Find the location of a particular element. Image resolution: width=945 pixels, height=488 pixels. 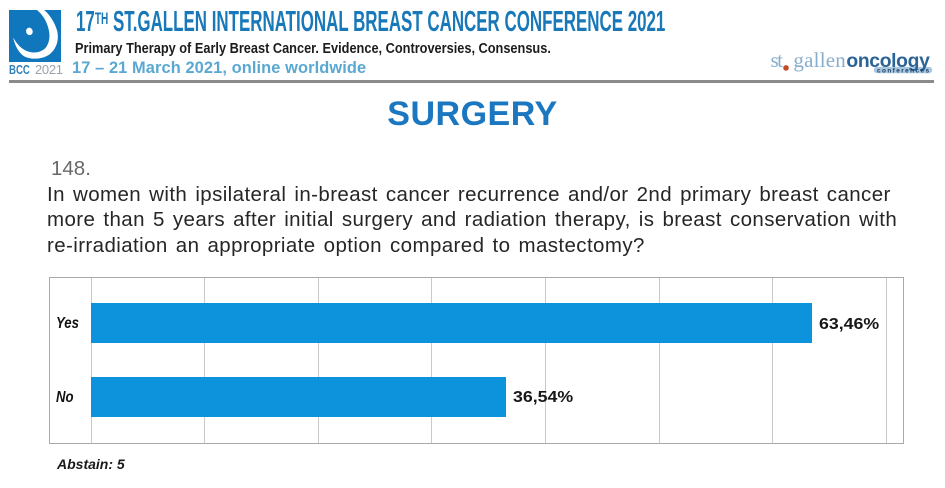

svg-text: conferences is located at coordinates (903, 70).